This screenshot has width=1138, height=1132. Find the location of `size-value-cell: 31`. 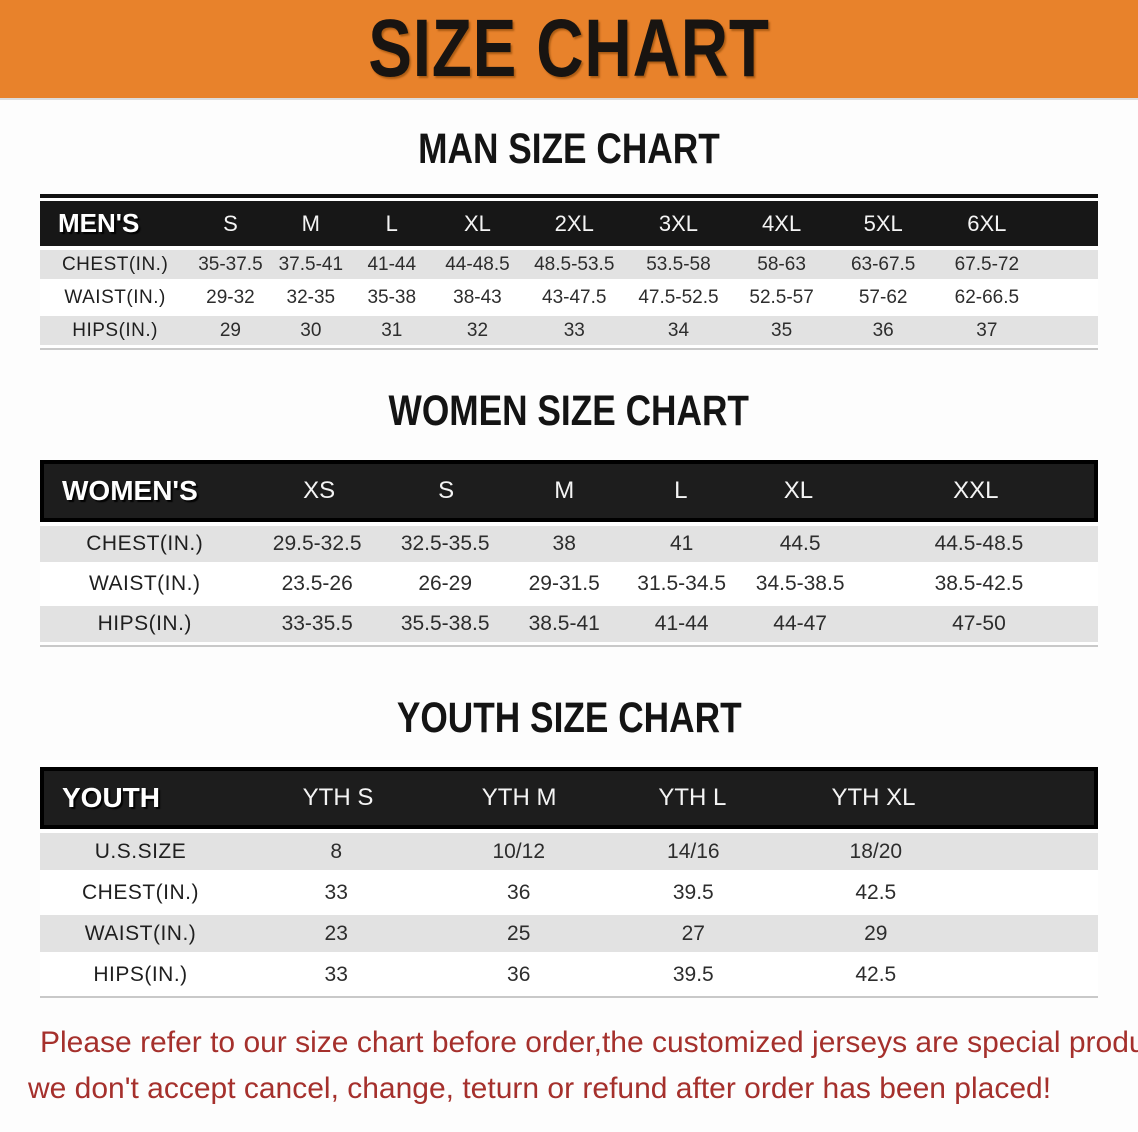

size-value-cell: 31 is located at coordinates (392, 330).